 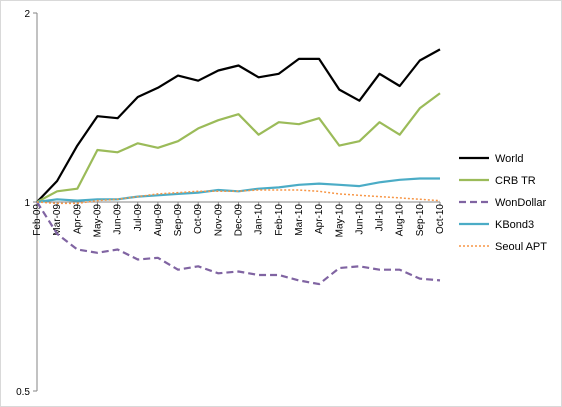 What do you see at coordinates (509, 159) in the screenshot?
I see `legend-label: World` at bounding box center [509, 159].